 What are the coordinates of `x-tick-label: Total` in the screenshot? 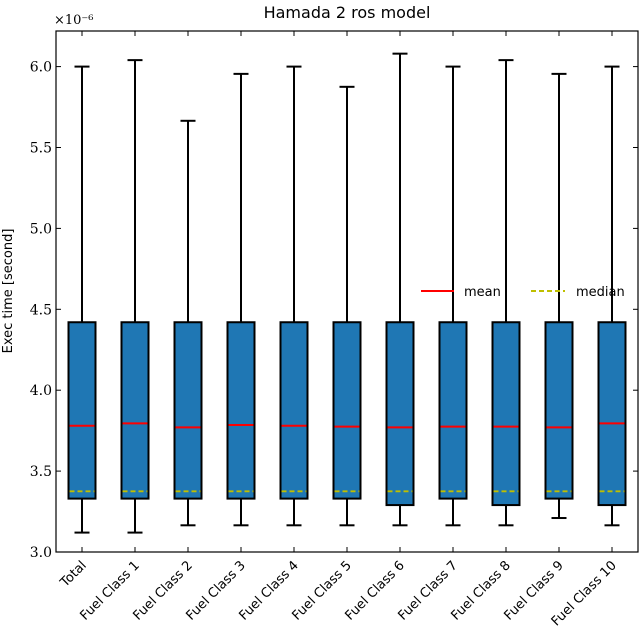 It's located at (73, 574).